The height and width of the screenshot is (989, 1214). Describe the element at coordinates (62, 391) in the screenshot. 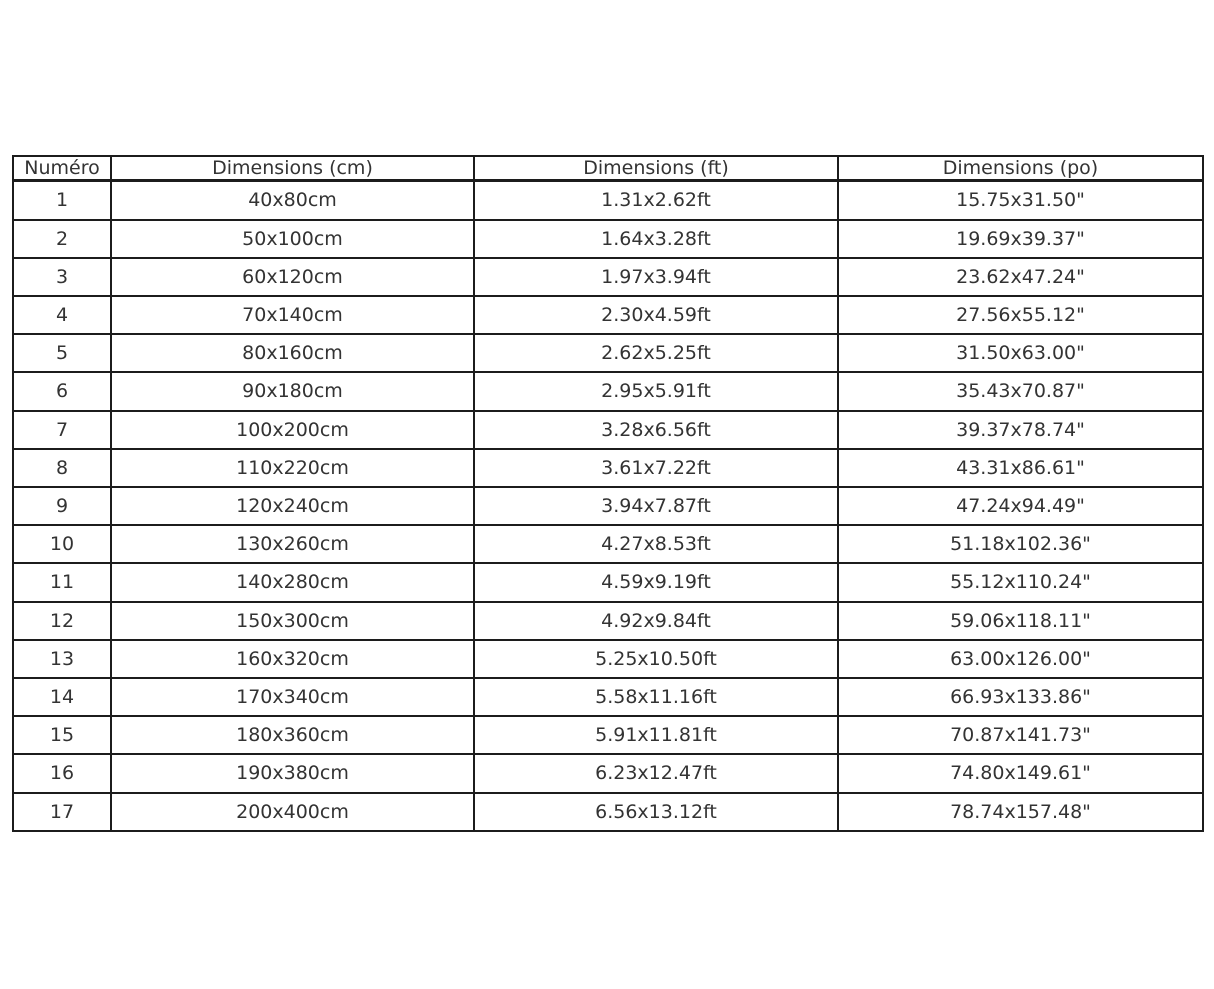

I see `cell-numero: 6` at that location.